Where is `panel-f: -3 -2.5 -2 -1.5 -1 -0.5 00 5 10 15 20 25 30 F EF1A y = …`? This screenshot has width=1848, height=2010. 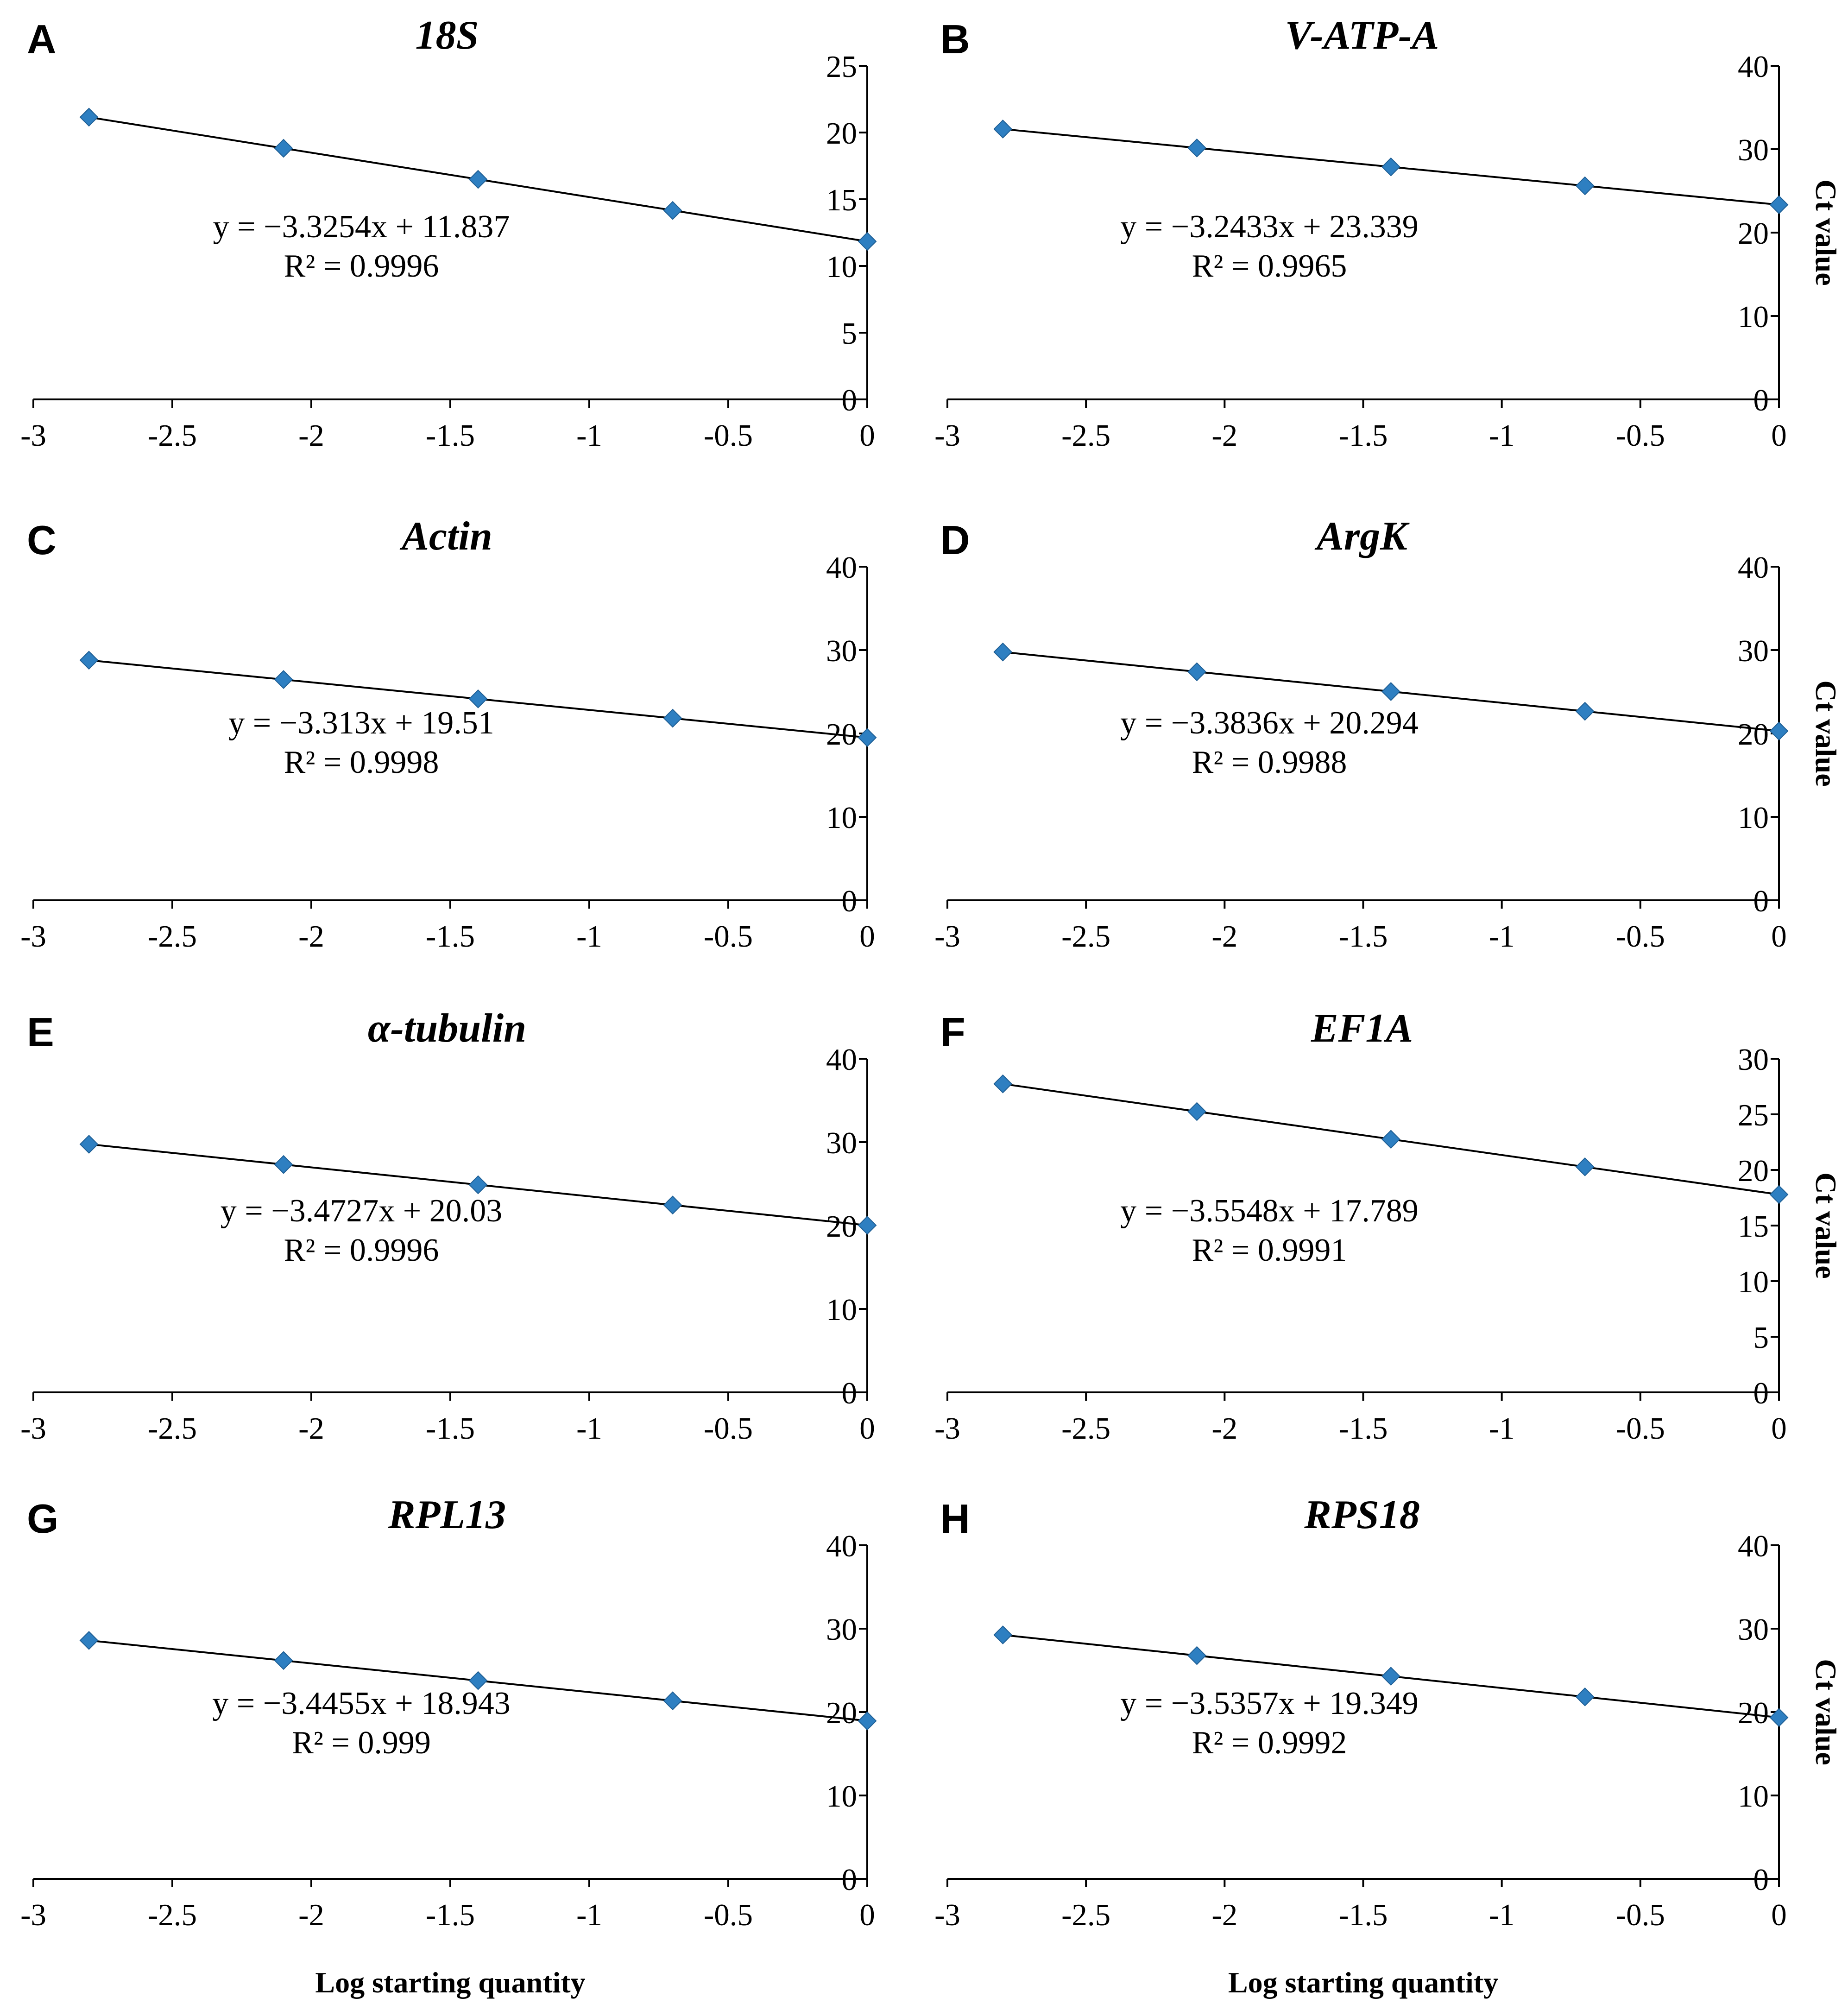
panel-f: -3 -2.5 -2 -1.5 -1 -0.5 00 5 10 15 20 25 30 F EF1A y = … is located at coordinates (1388, 1226).